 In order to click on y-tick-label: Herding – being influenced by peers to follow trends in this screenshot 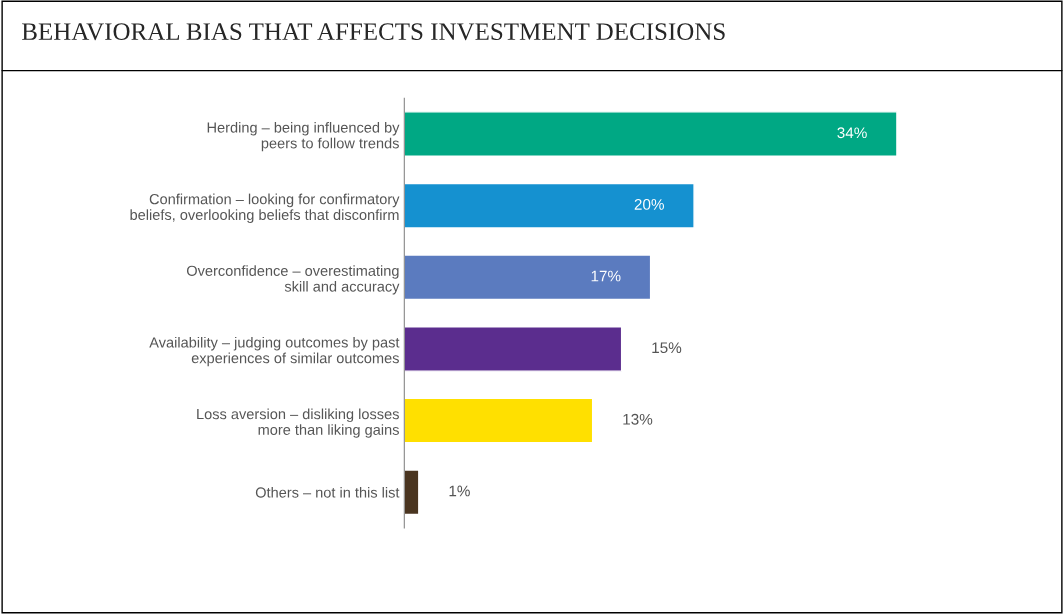, I will do `click(303, 136)`.